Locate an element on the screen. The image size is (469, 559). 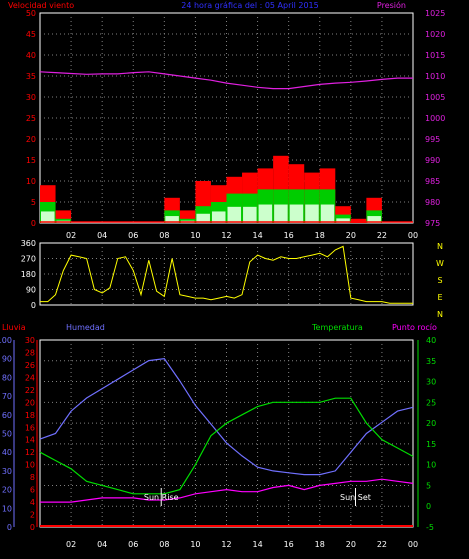
direction-y-tick-label: 0 is located at coordinates (33, 305).